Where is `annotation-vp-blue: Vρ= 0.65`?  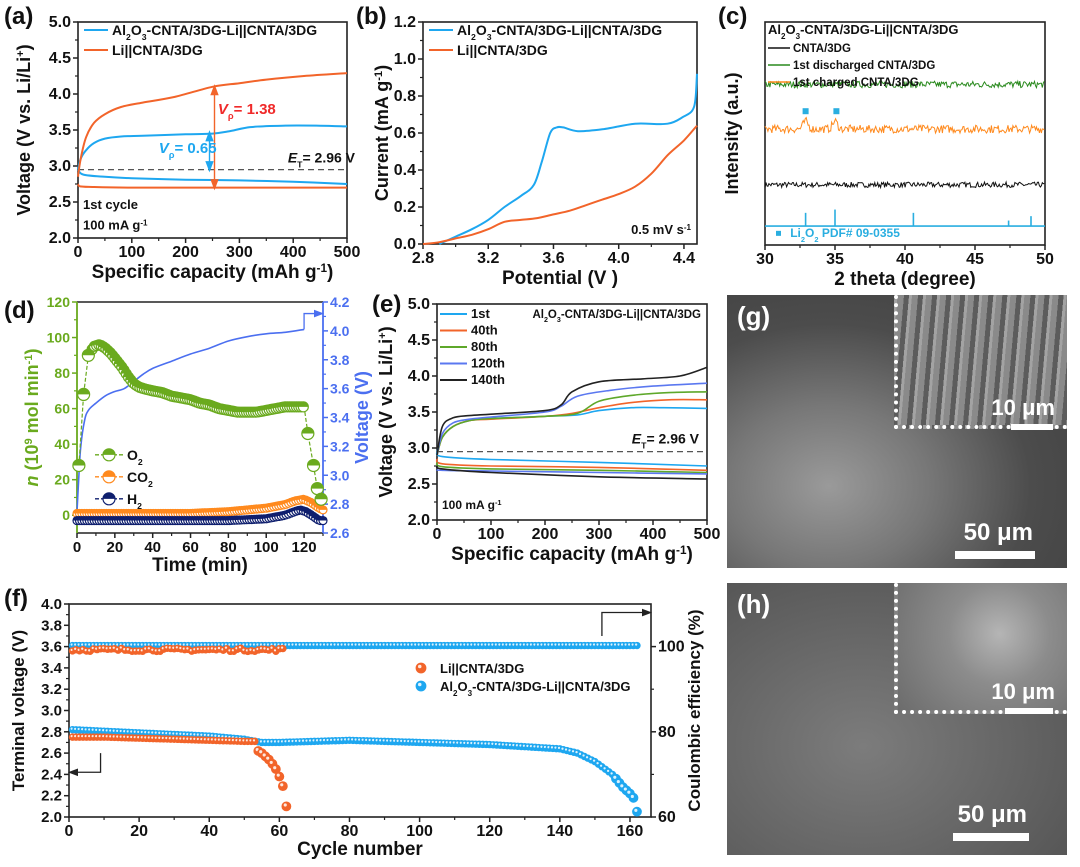
annotation-vp-blue: Vρ= 0.65 is located at coordinates (188, 150).